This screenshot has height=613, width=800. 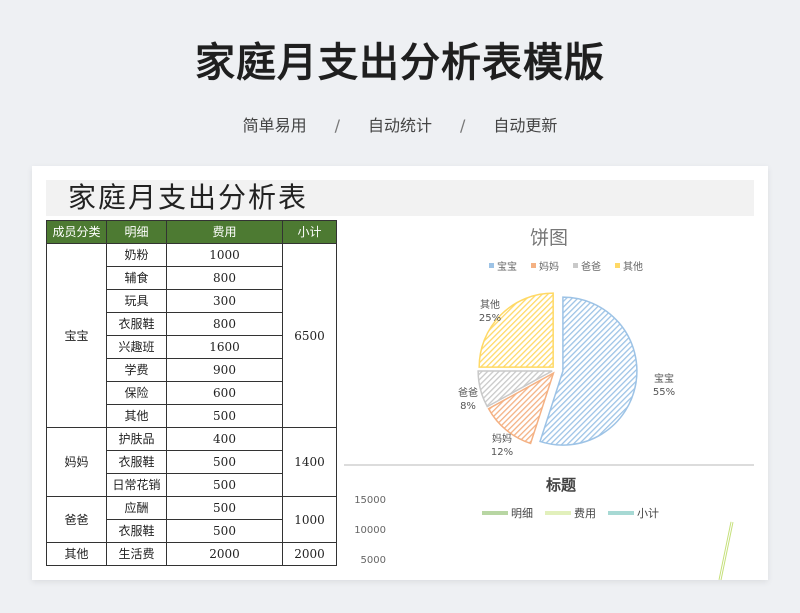 What do you see at coordinates (370, 500) in the screenshot?
I see `y-tick-label: 15000` at bounding box center [370, 500].